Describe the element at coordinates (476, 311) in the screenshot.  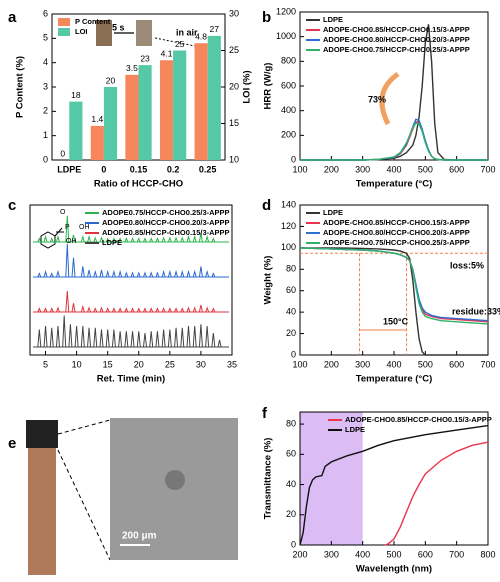
I see `annotation: residue:33%` at that location.